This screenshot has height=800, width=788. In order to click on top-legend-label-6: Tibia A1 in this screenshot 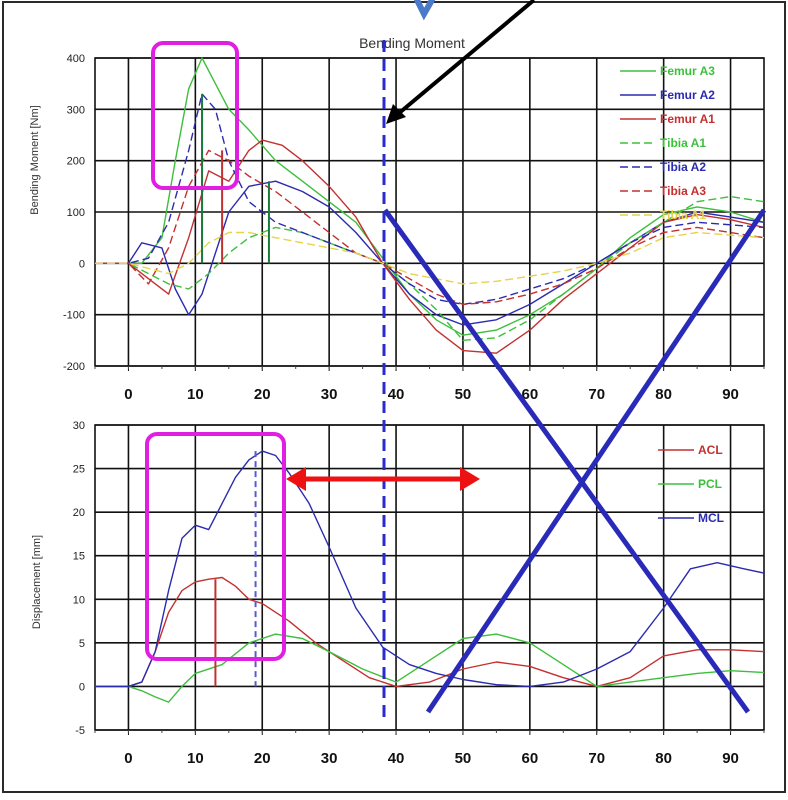, I will do `click(683, 215)`.